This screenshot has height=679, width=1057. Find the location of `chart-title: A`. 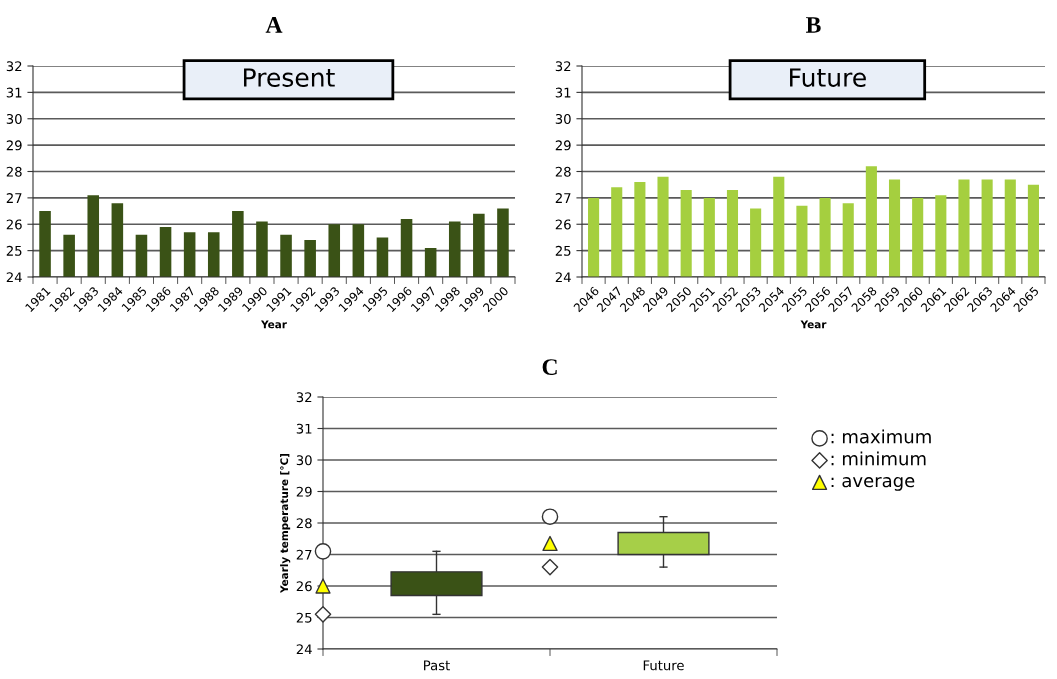

chart-title: A is located at coordinates (274, 25).